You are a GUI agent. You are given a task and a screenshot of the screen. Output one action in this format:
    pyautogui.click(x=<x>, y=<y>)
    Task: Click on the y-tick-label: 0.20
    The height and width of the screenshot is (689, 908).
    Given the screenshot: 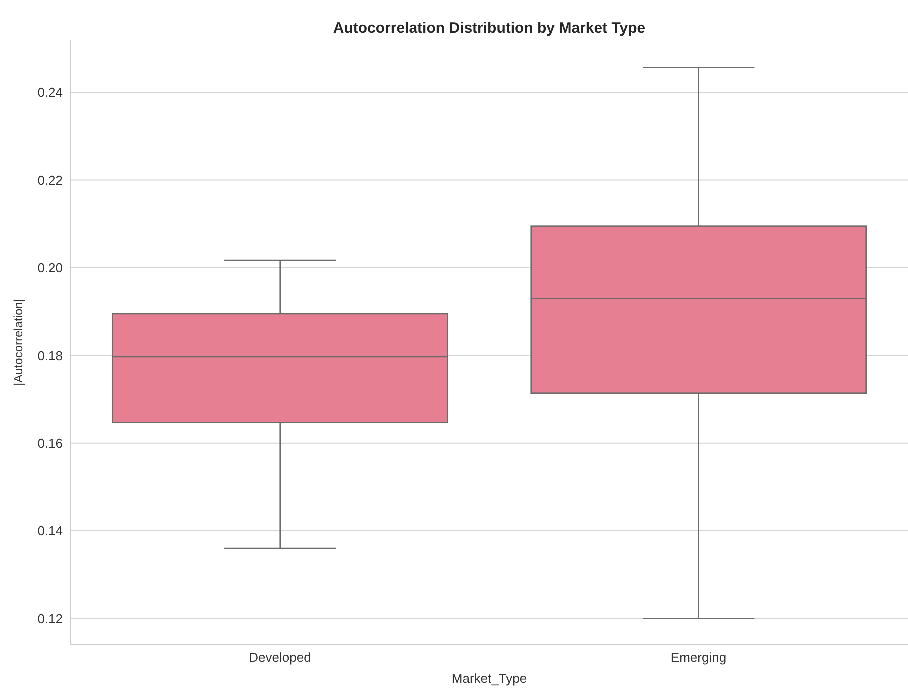 What is the action you would take?
    pyautogui.click(x=50, y=268)
    